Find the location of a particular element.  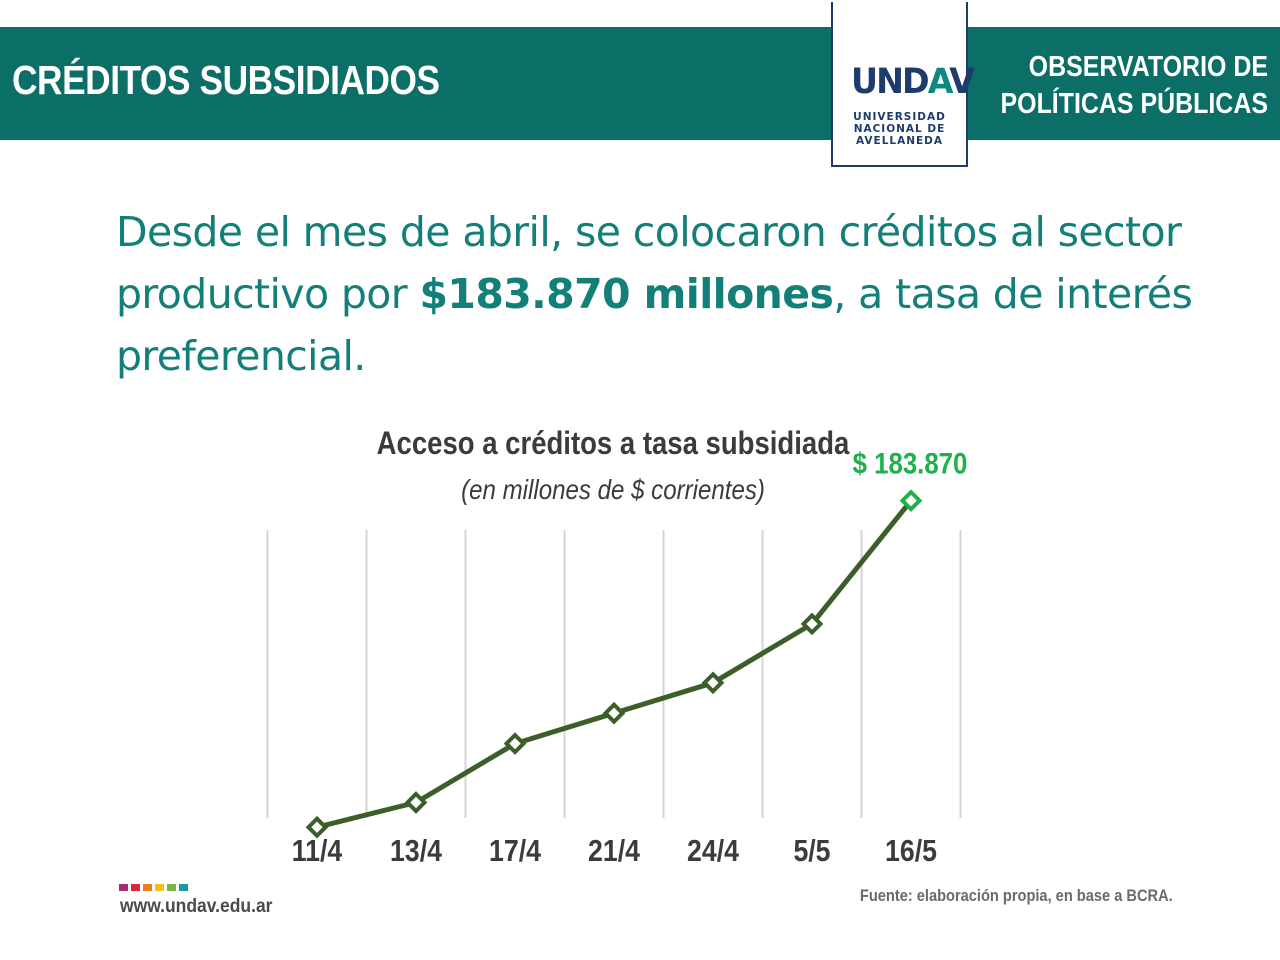

chart-subtitle: (en millones de $ corrientes) is located at coordinates (613, 489).